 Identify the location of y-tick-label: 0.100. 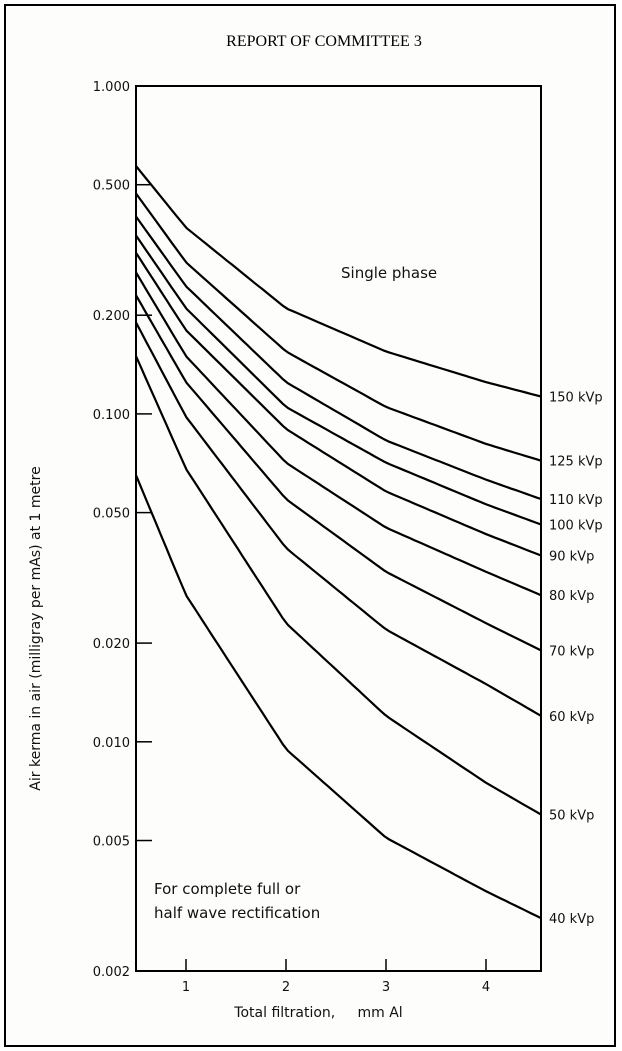
(111, 415).